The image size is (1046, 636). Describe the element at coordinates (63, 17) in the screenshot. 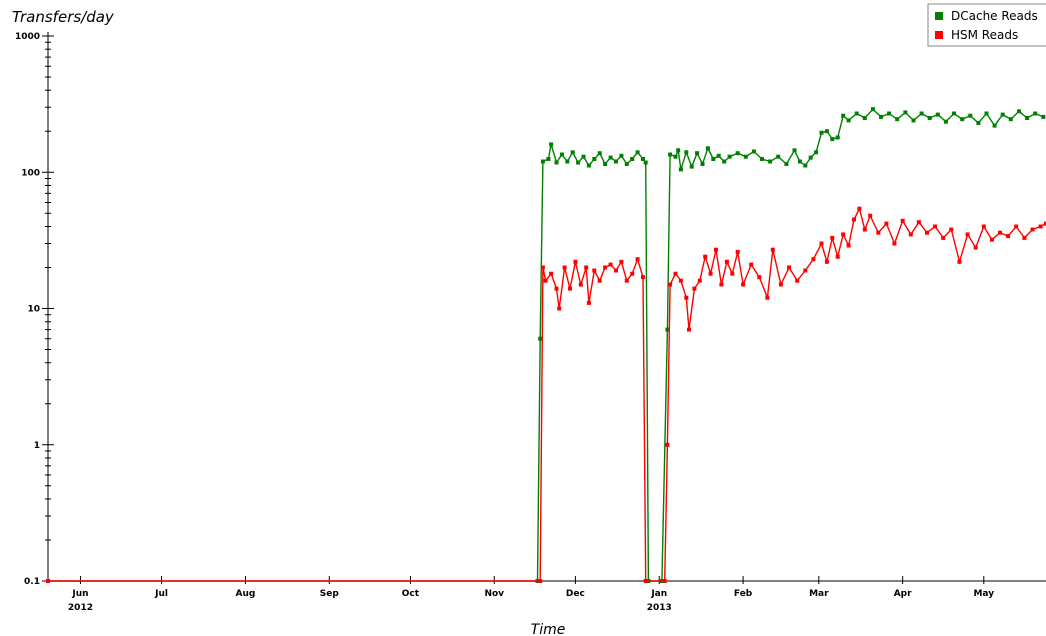

I see `y-axis-title: Transfers/day` at that location.